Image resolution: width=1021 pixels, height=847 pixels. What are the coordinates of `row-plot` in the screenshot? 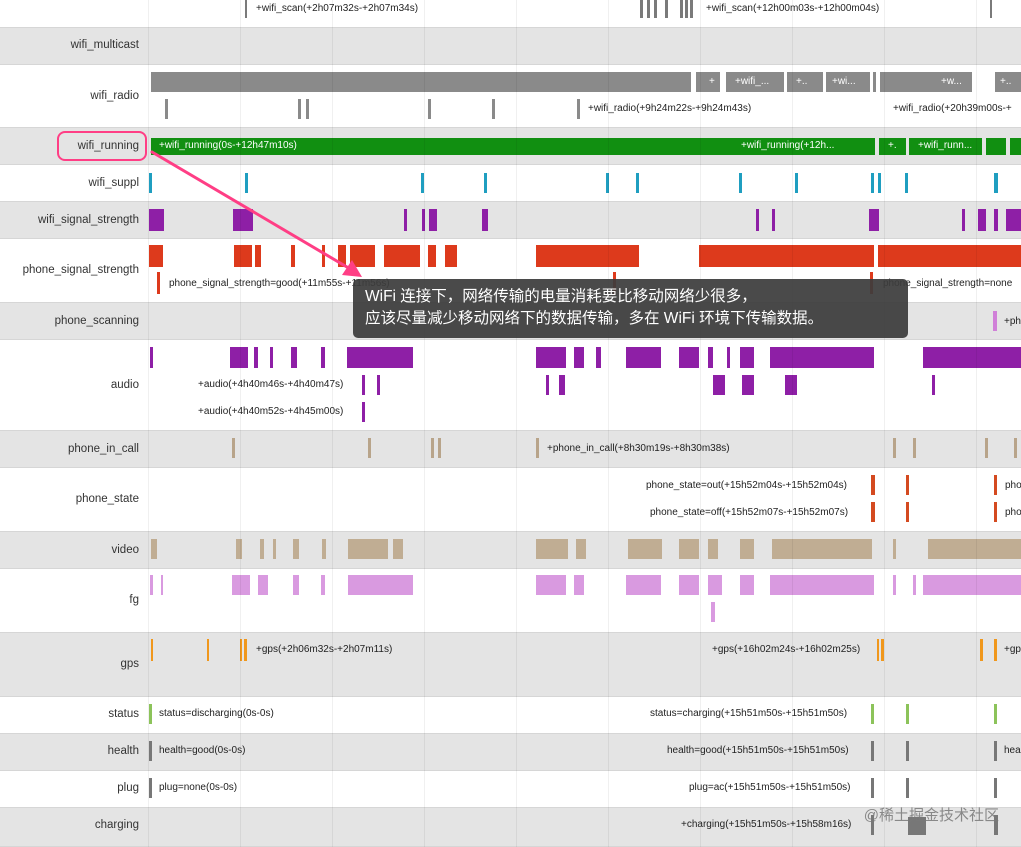 It's located at (584, 46).